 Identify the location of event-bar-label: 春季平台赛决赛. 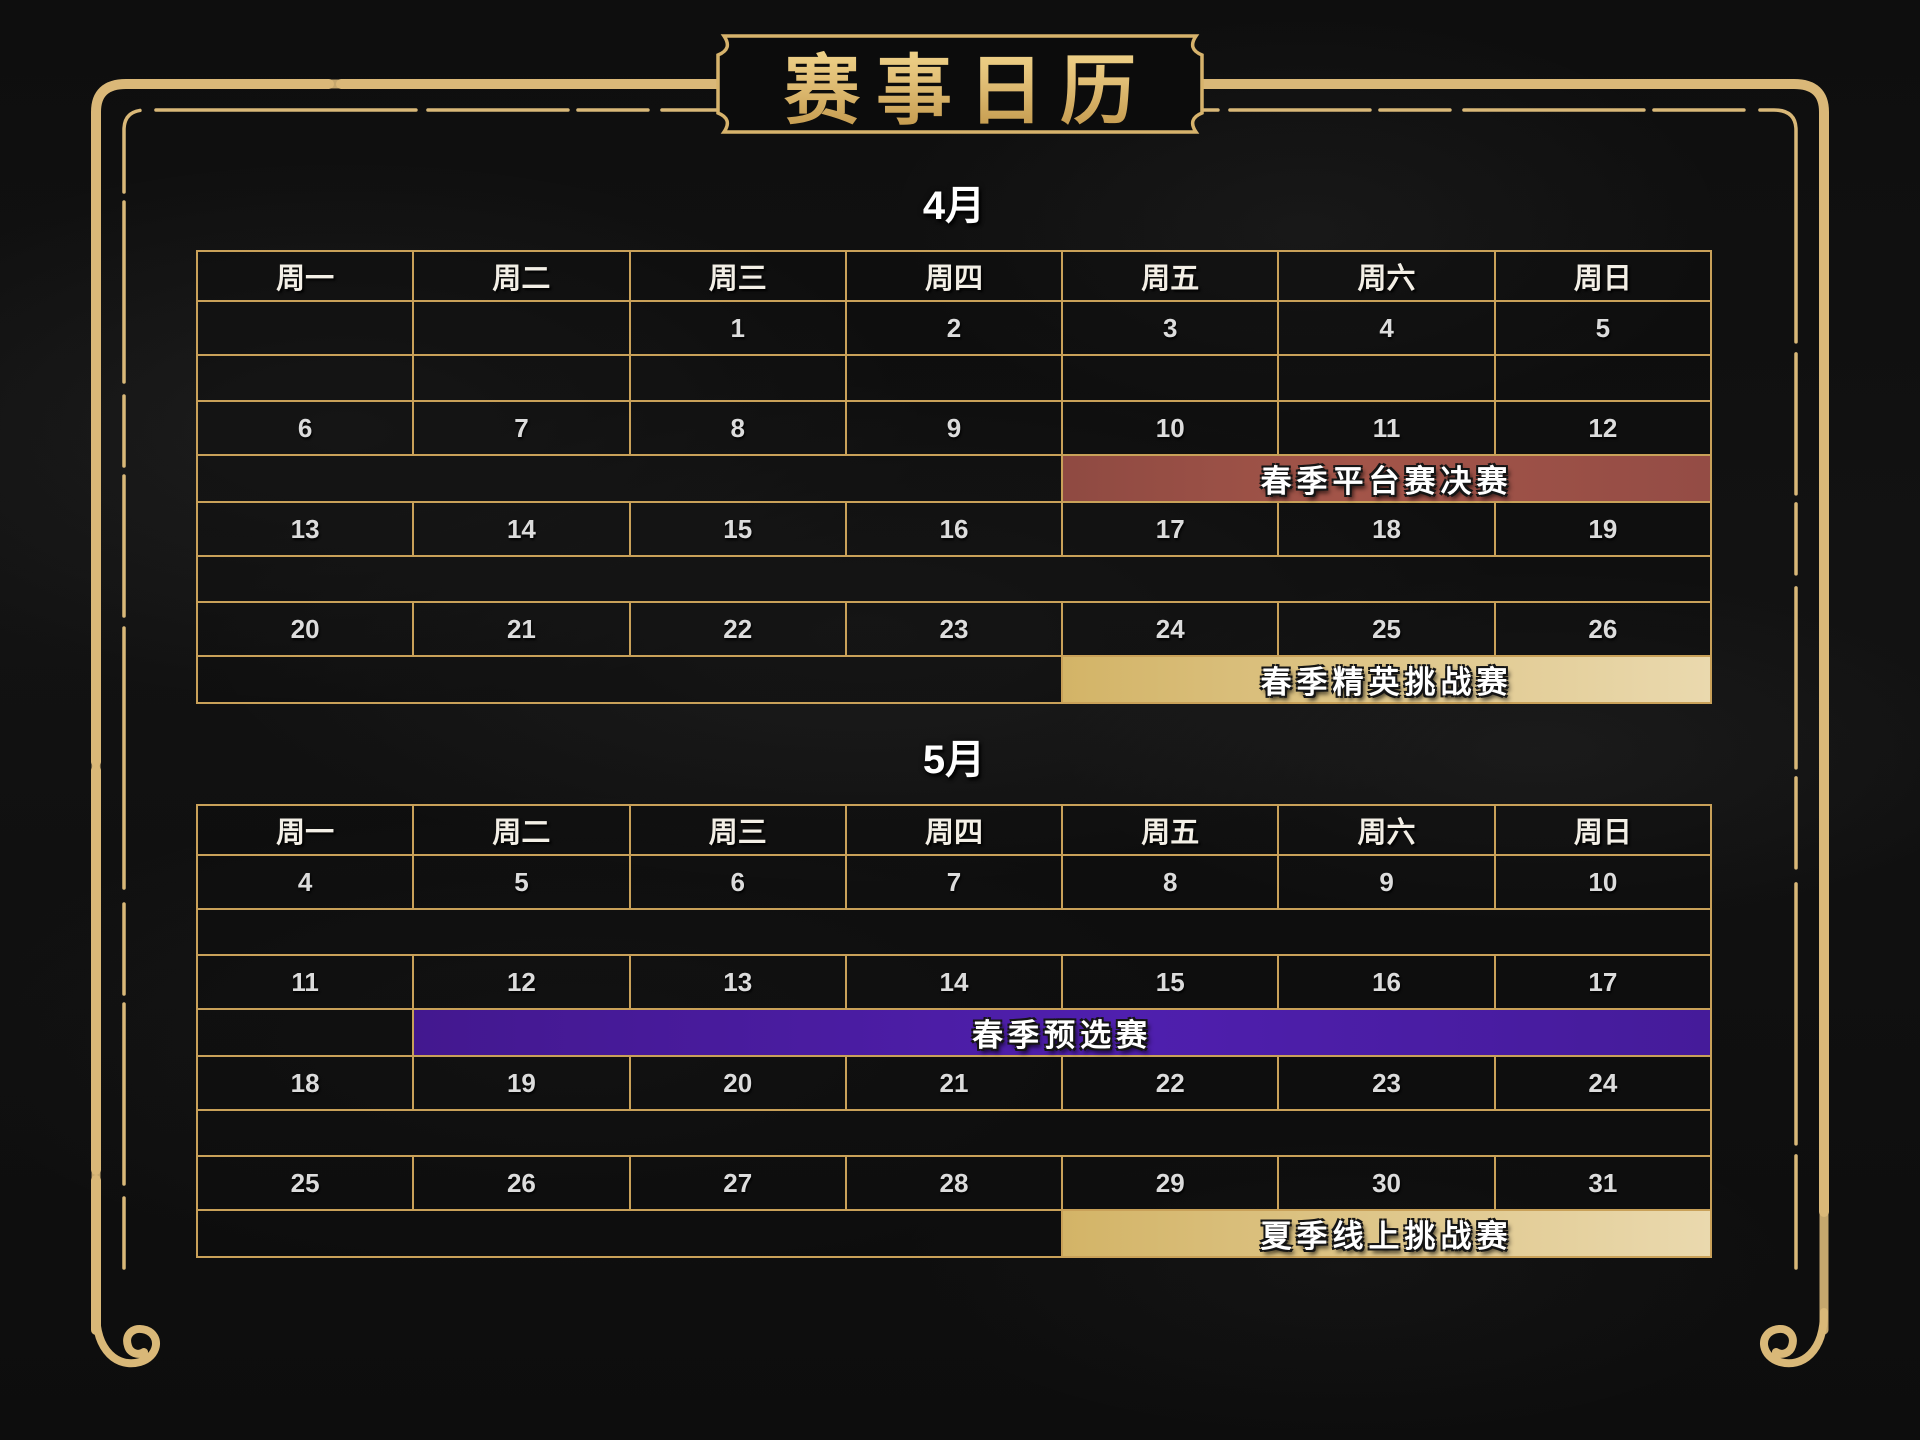
(1386, 481).